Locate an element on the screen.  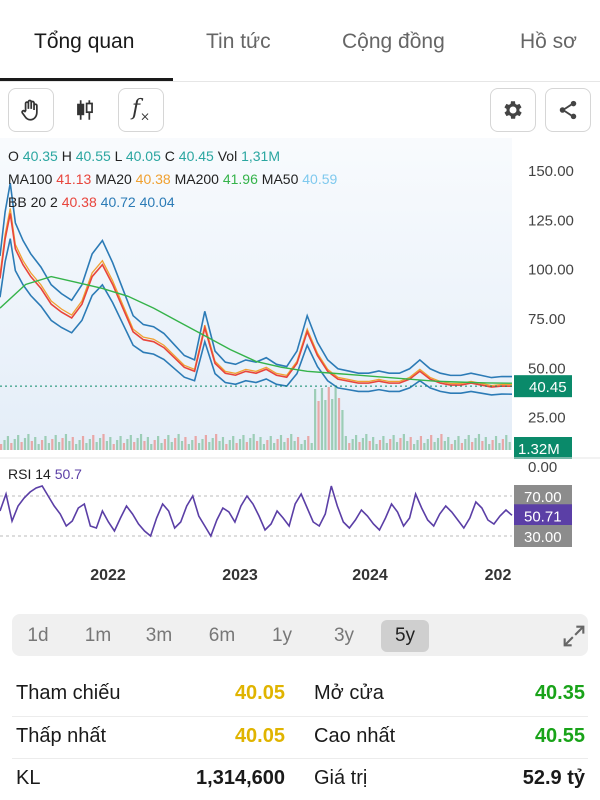
settings-button is located at coordinates (513, 110).